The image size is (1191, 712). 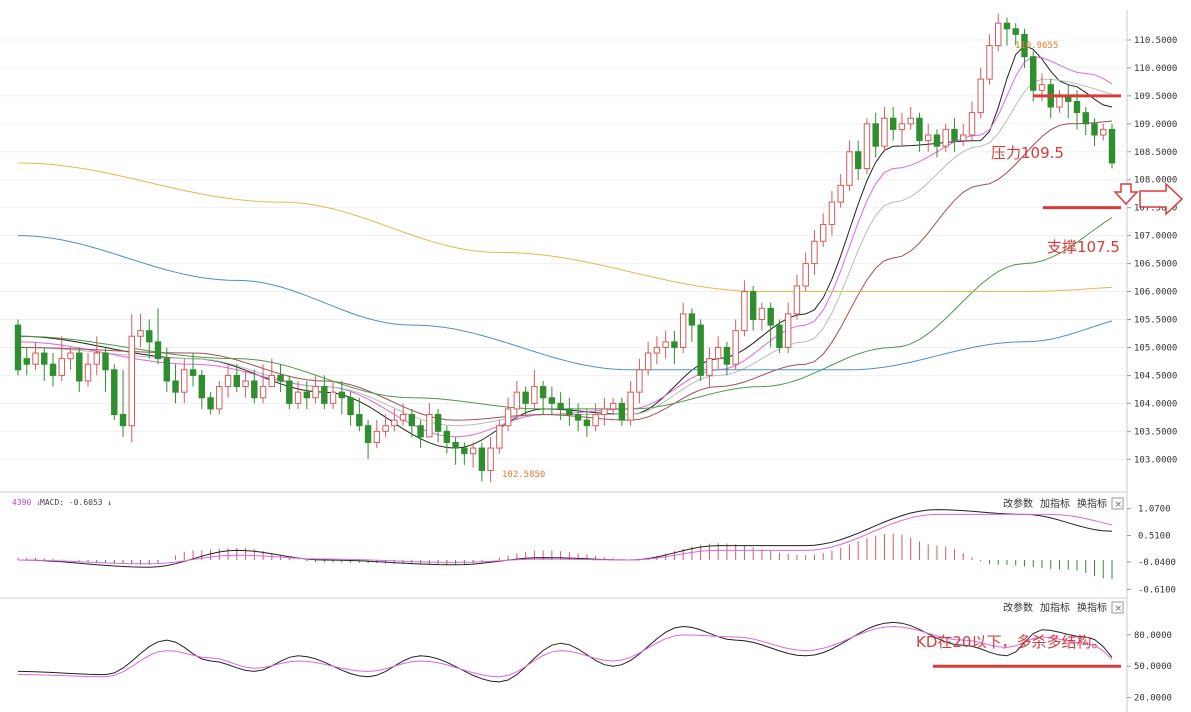 What do you see at coordinates (1155, 181) in the screenshot?
I see `y-tick-label: 108.0000` at bounding box center [1155, 181].